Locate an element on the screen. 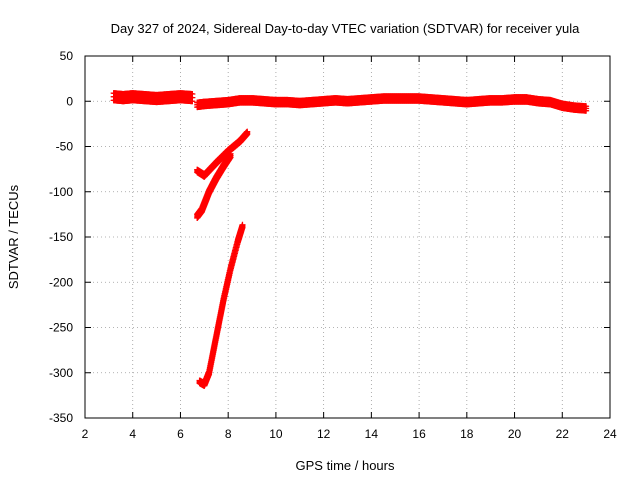  x-tick-label: 14 is located at coordinates (372, 434).